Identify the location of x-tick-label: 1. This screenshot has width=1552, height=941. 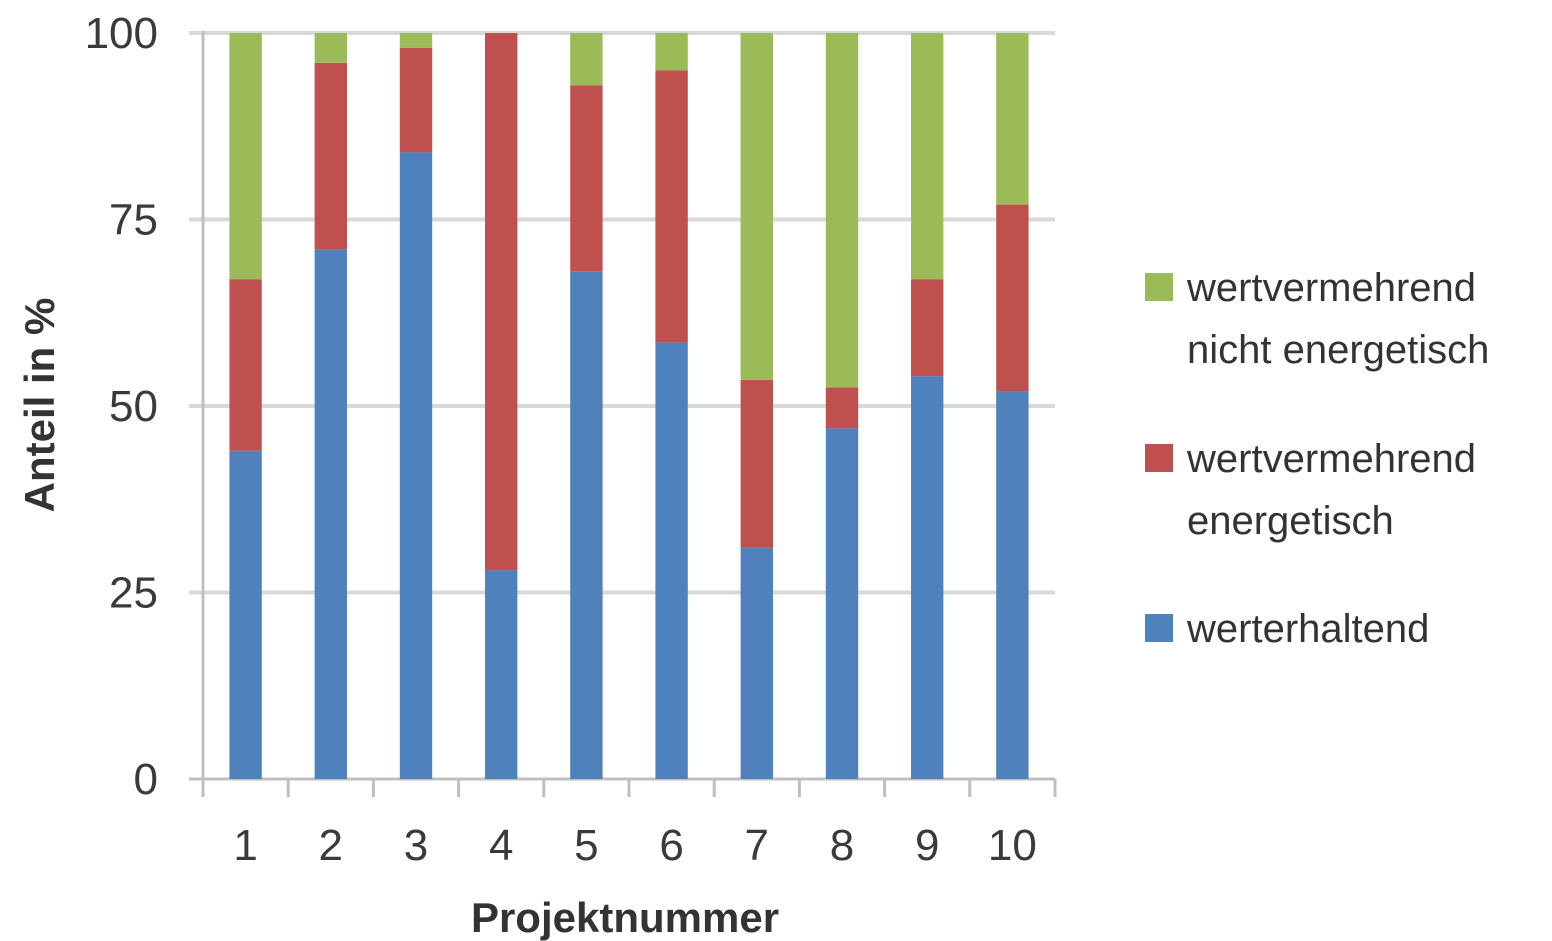
(245, 845).